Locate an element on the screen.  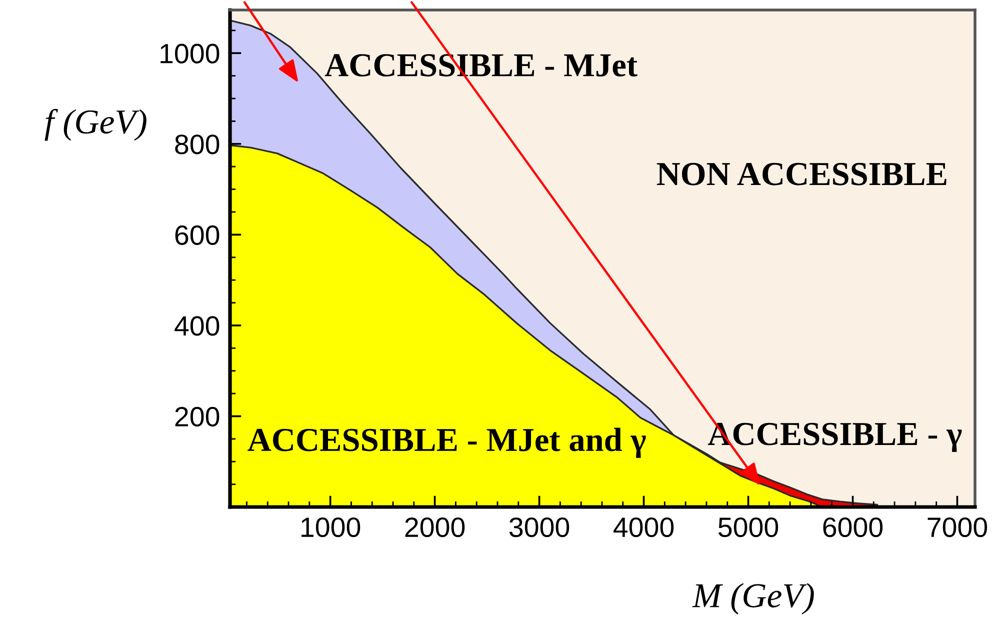
x-tick-label: 3000 is located at coordinates (539, 527).